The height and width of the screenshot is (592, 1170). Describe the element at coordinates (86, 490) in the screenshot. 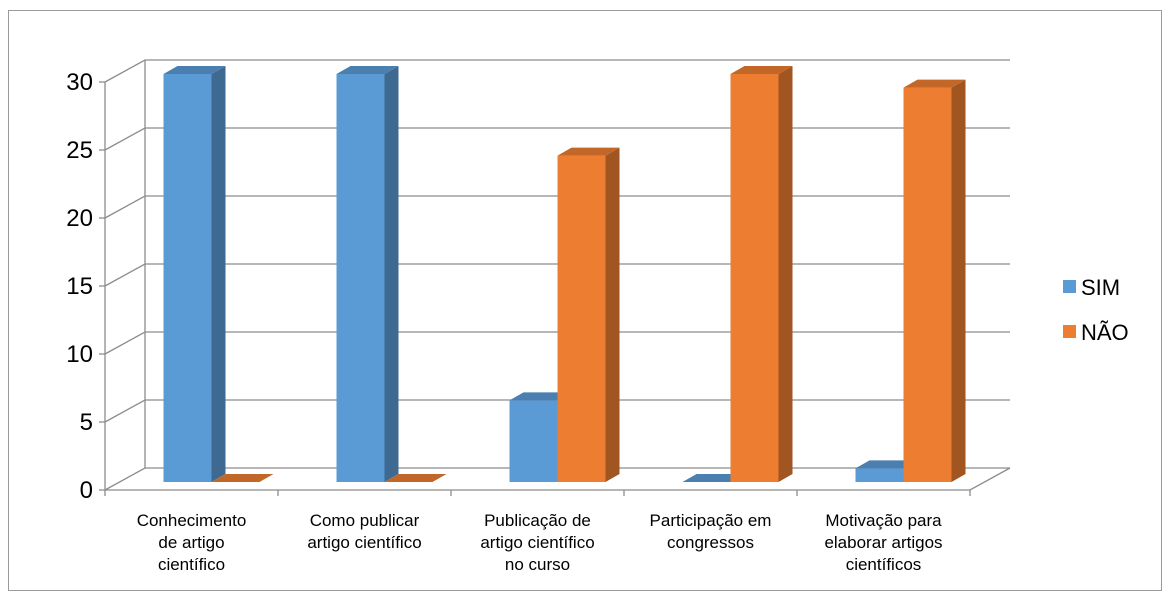

I see `y-tick-label: 0` at that location.